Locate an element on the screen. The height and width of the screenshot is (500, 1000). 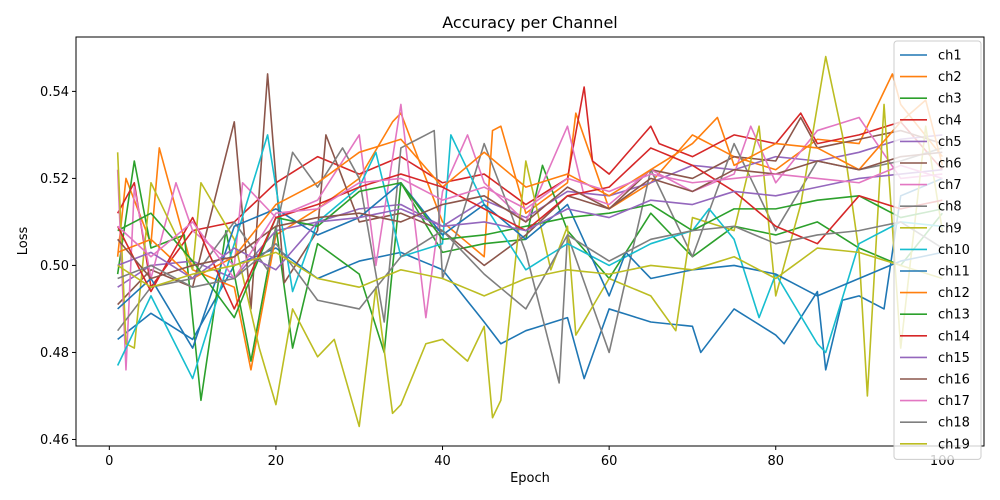
legend-label-ch10: ch10 is located at coordinates (954, 250).